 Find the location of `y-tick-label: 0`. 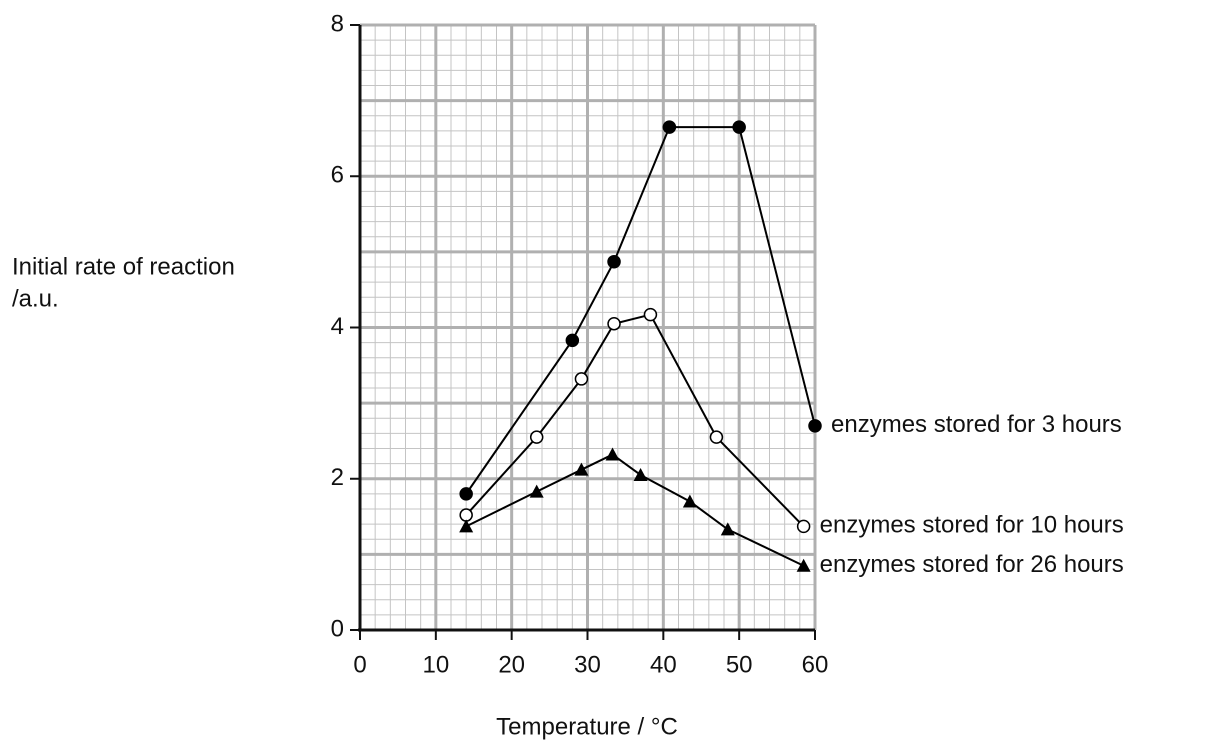

y-tick-label: 0 is located at coordinates (337, 628).